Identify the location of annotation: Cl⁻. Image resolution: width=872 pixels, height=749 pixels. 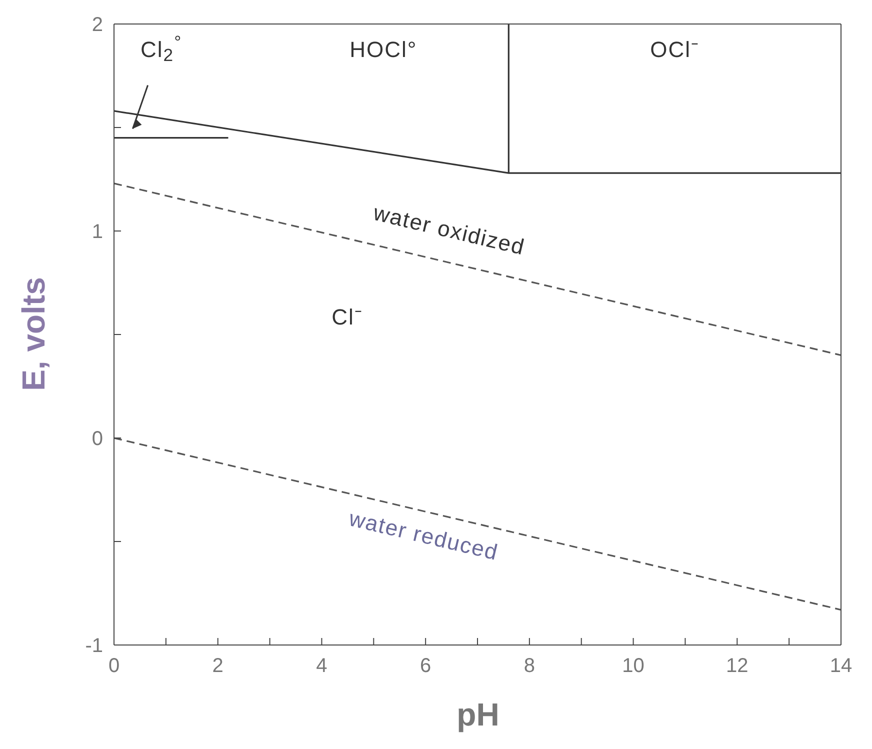
(347, 317).